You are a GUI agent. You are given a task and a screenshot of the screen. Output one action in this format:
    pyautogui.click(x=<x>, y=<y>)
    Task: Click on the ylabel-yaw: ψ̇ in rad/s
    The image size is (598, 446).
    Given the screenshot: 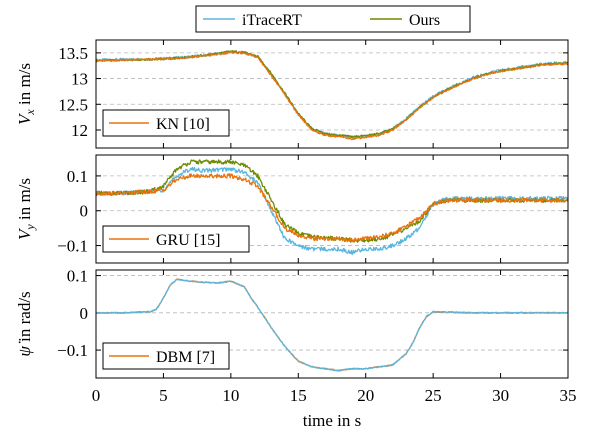 What is the action you would take?
    pyautogui.click(x=24, y=323)
    